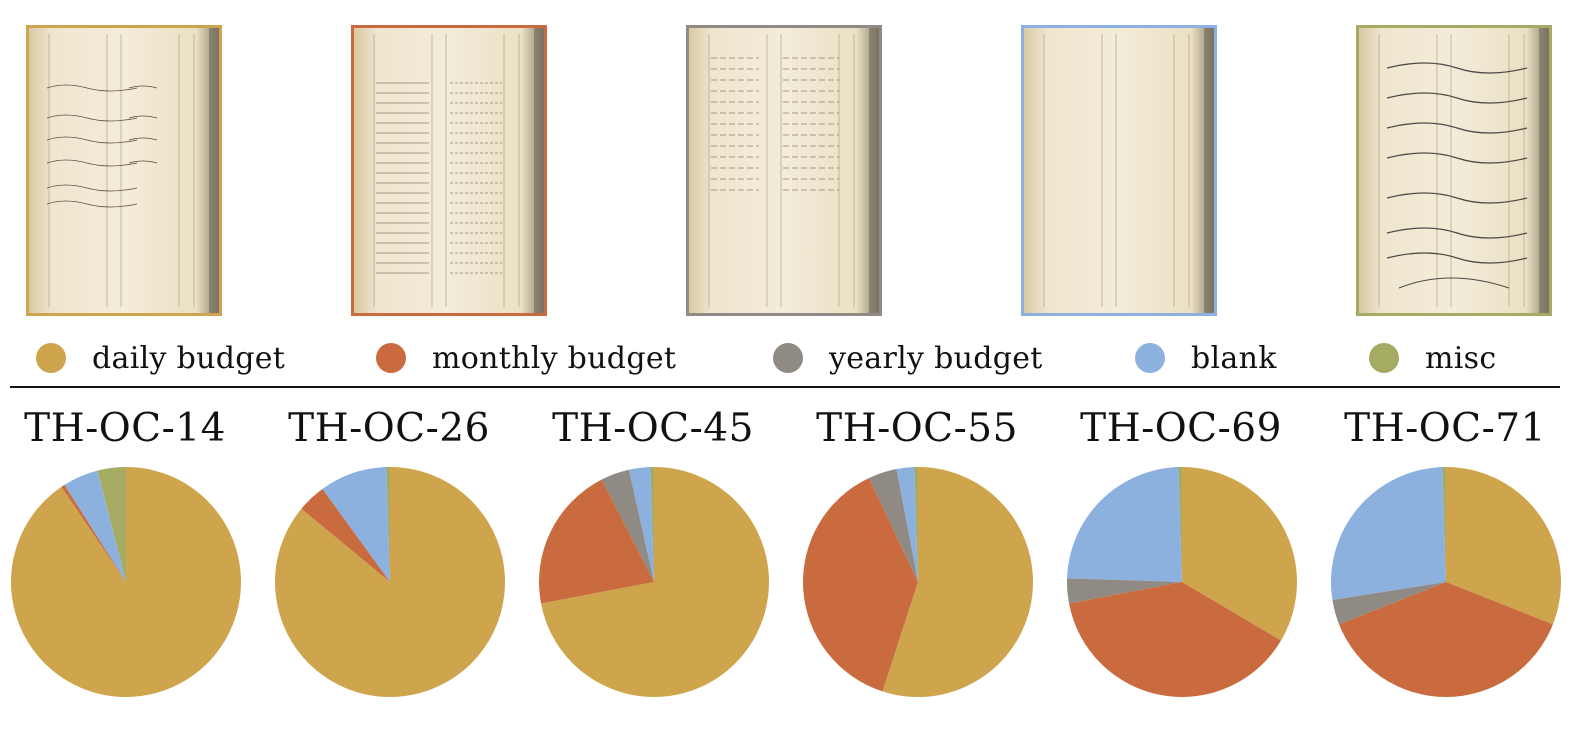  Describe the element at coordinates (1384, 358) in the screenshot. I see `legend-swatch-misc` at that location.